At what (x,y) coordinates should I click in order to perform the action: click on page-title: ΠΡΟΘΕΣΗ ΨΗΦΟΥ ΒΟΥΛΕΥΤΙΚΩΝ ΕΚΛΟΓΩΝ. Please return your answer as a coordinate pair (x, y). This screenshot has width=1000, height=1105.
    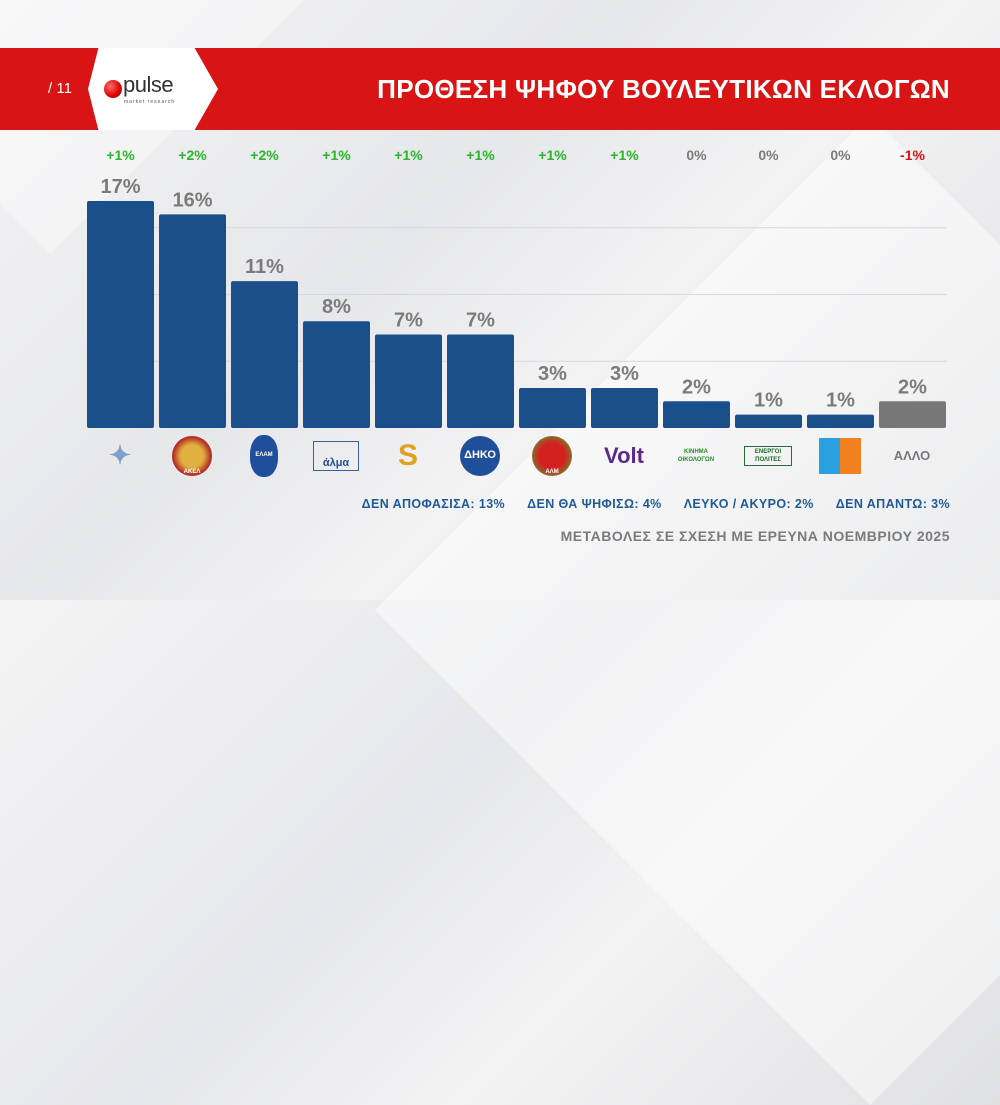
    Looking at the image, I should click on (663, 89).